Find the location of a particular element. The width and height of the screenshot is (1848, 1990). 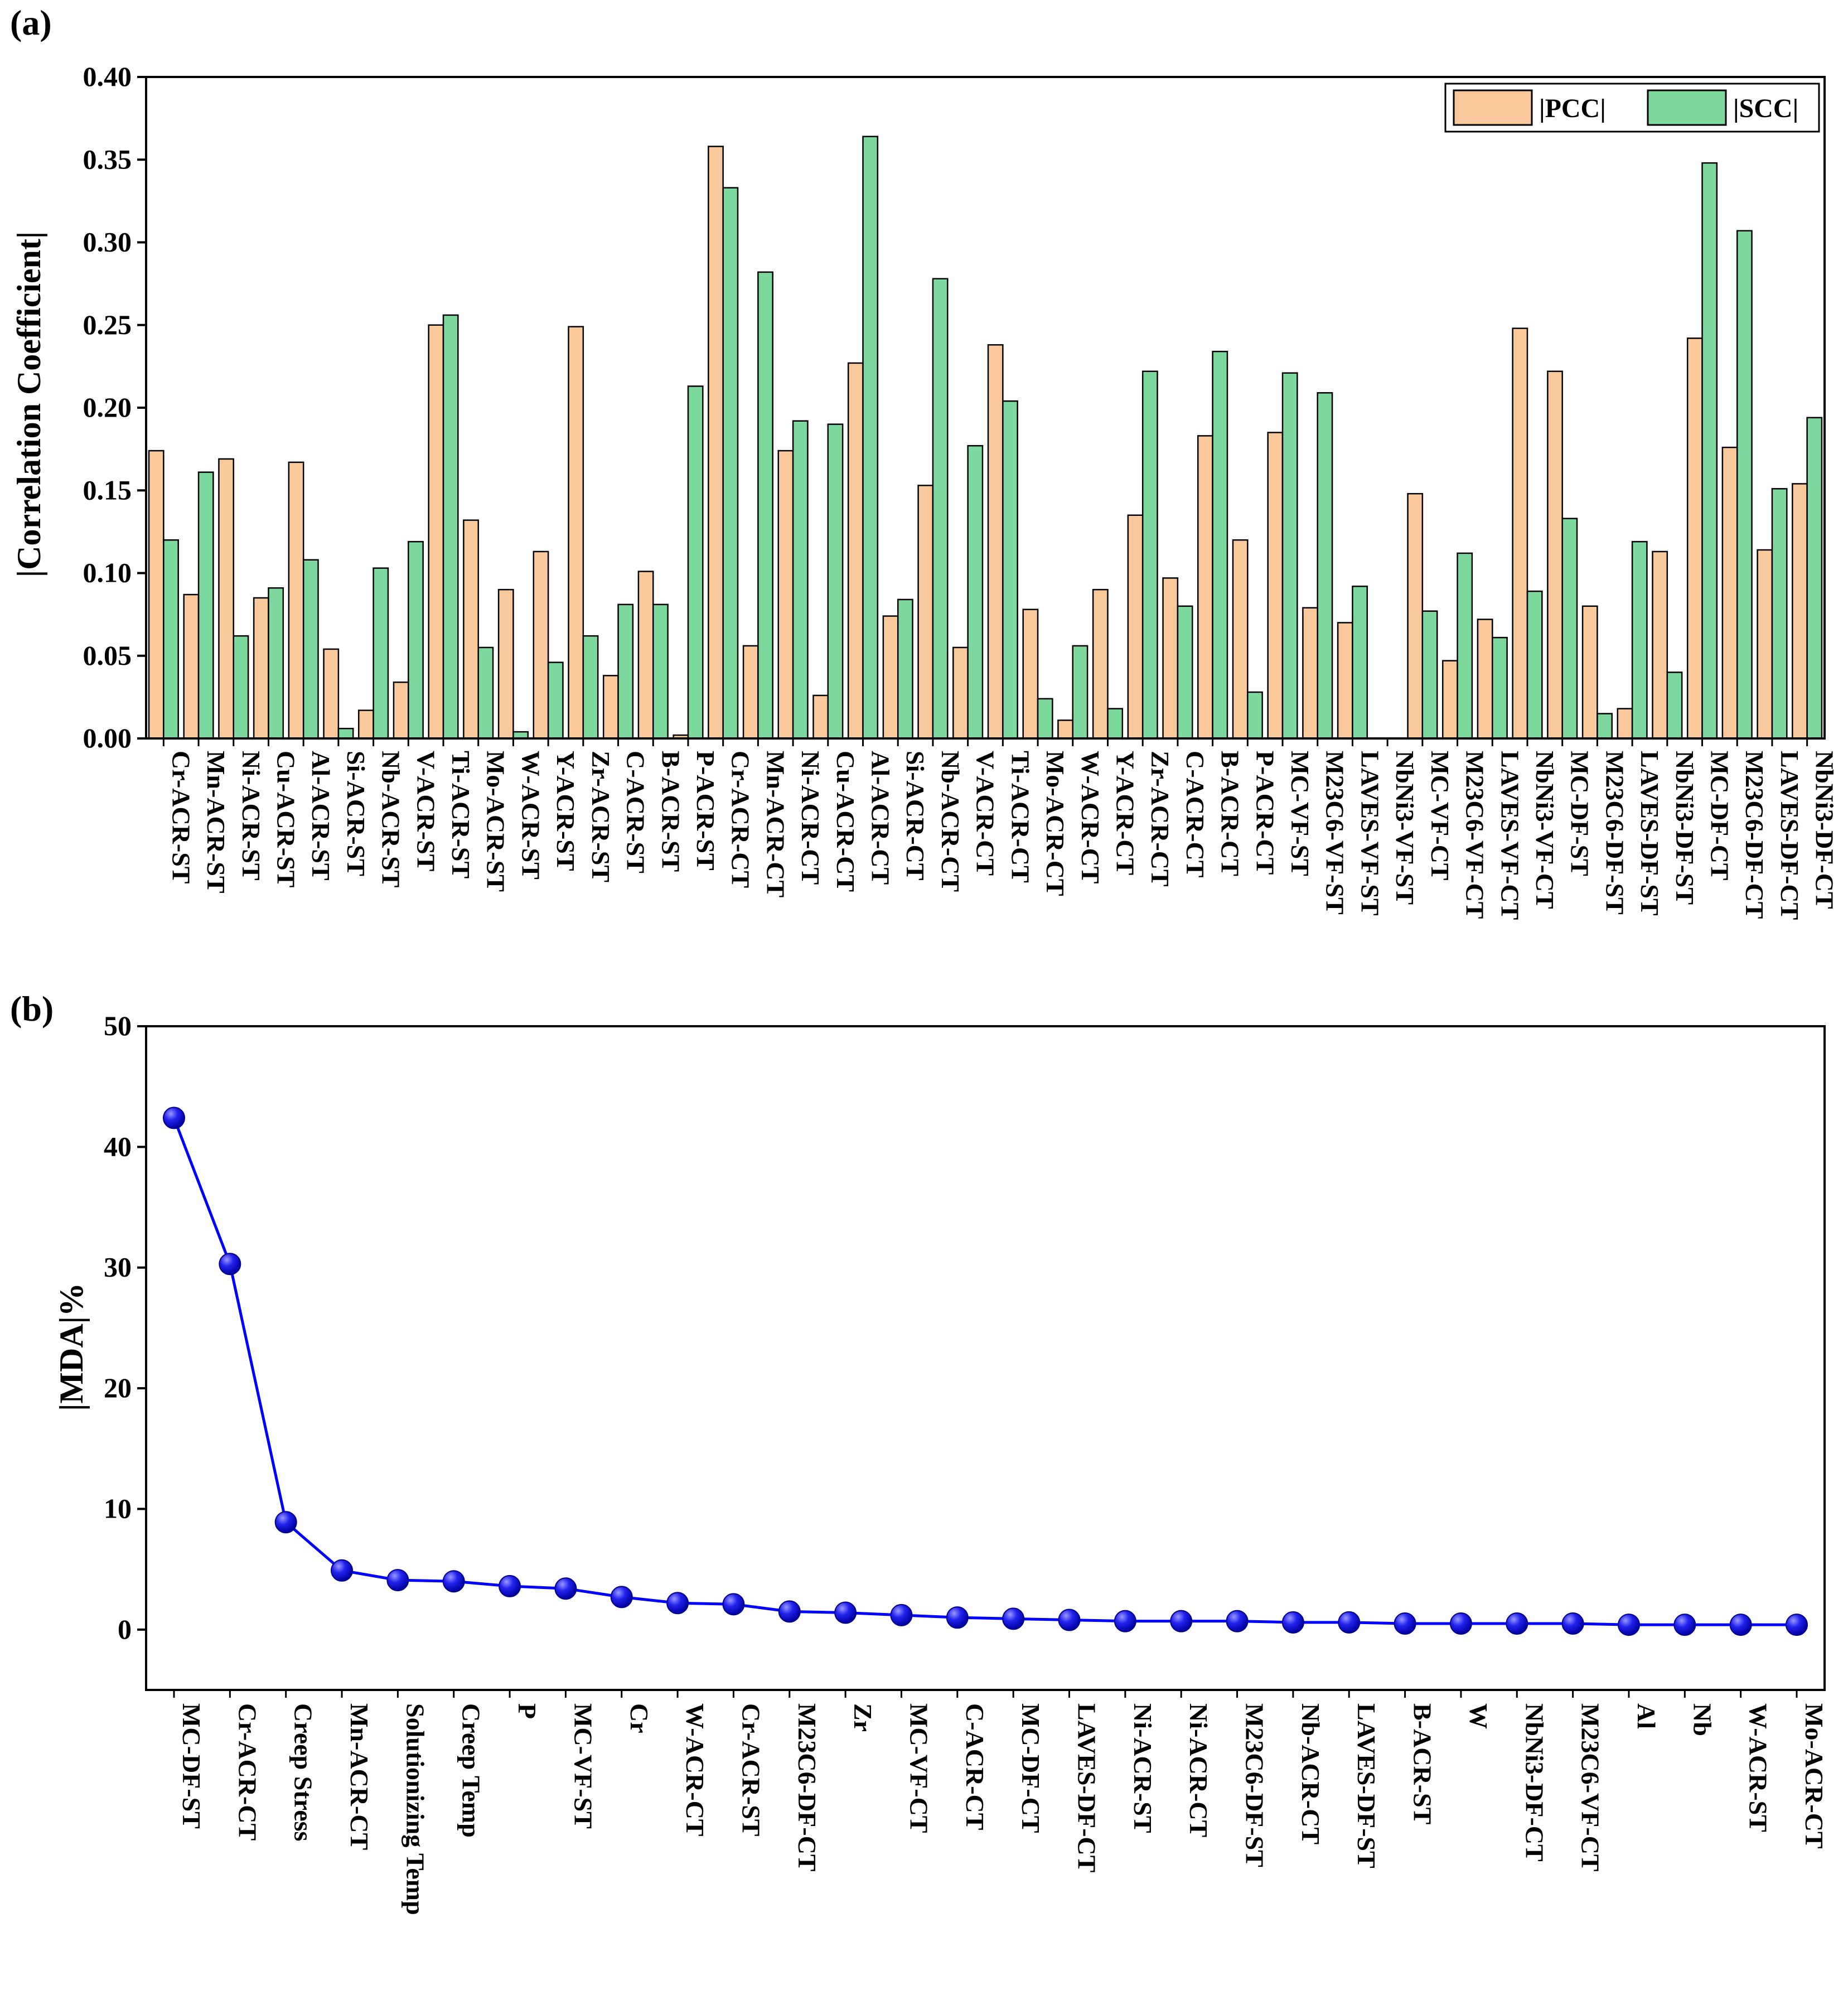

y-tick-label: 0 is located at coordinates (125, 1630).